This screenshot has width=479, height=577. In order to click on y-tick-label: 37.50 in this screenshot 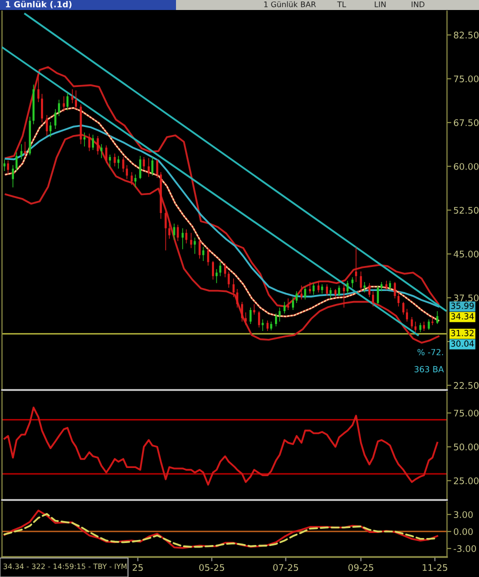, I will do `click(466, 298)`.